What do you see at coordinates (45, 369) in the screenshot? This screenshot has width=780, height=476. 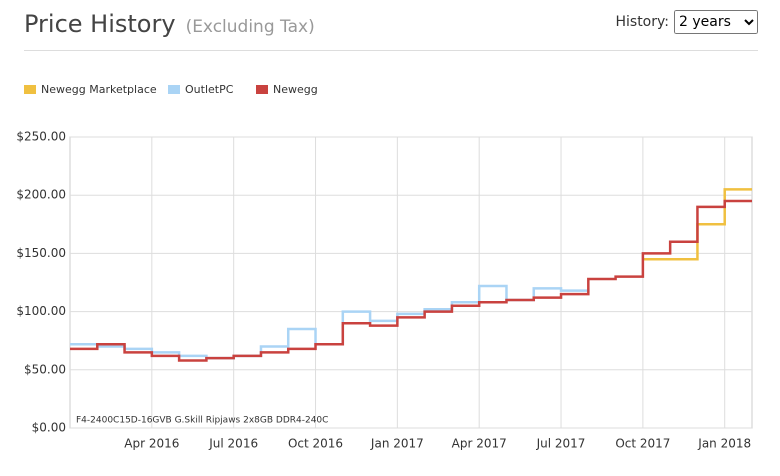 I see `y-tick-label: $50.00` at bounding box center [45, 369].